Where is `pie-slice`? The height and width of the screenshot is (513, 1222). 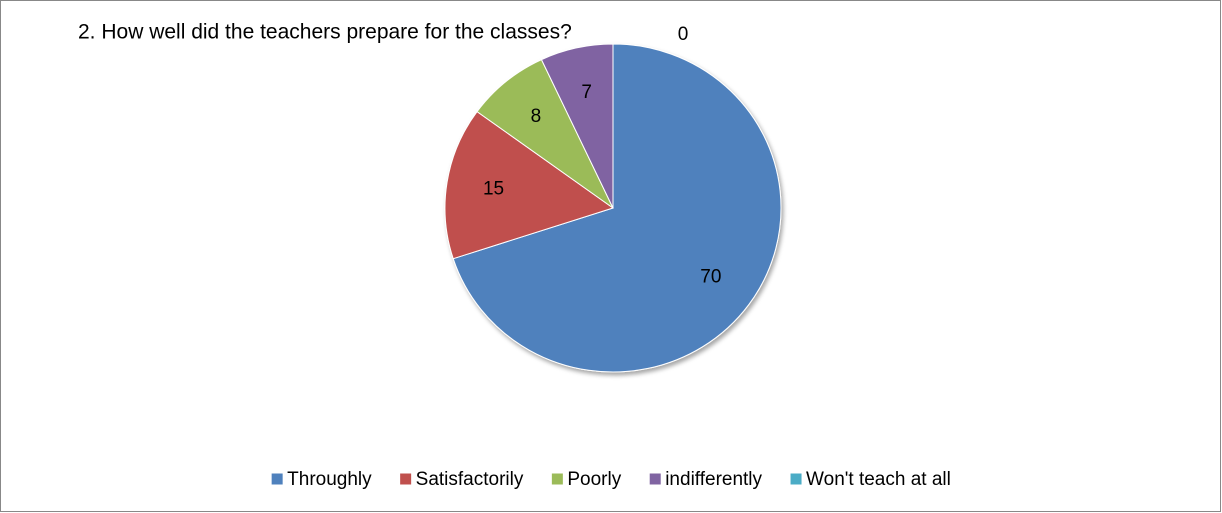
pie-slice is located at coordinates (529, 185).